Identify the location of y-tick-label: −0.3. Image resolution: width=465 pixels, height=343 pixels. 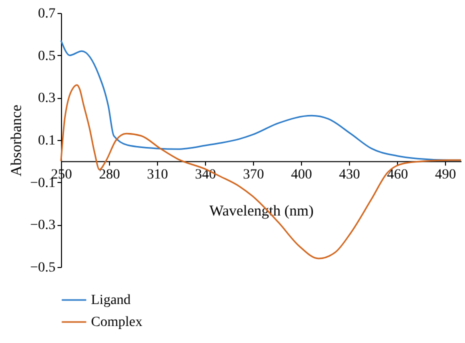
(43, 226).